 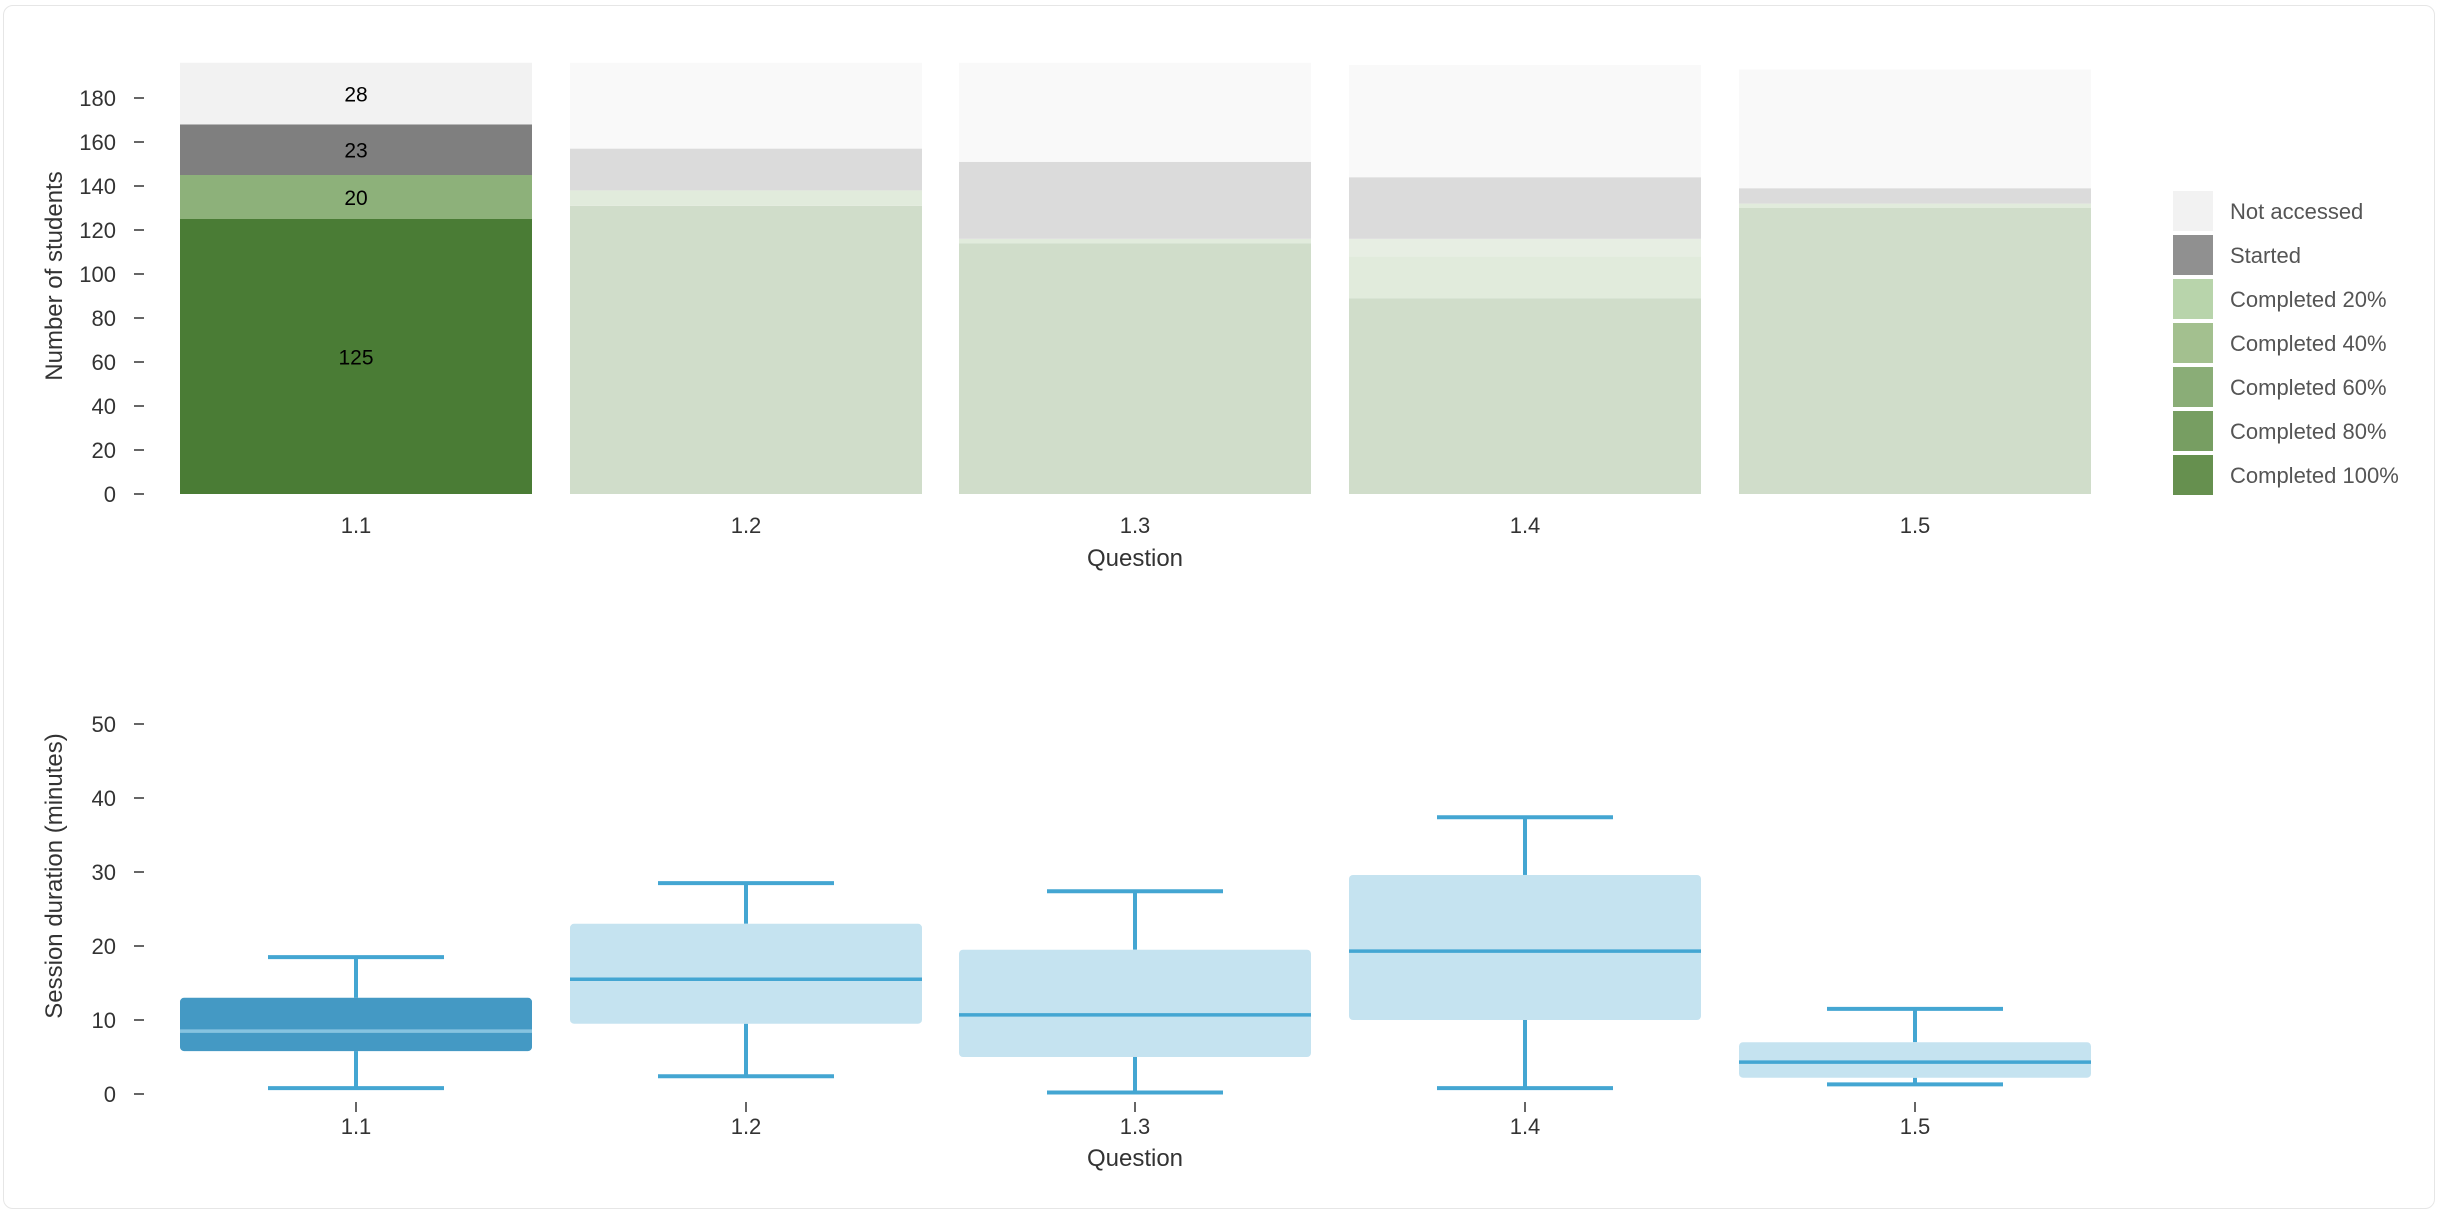 I want to click on y-tick-label: 120, so click(x=97, y=230).